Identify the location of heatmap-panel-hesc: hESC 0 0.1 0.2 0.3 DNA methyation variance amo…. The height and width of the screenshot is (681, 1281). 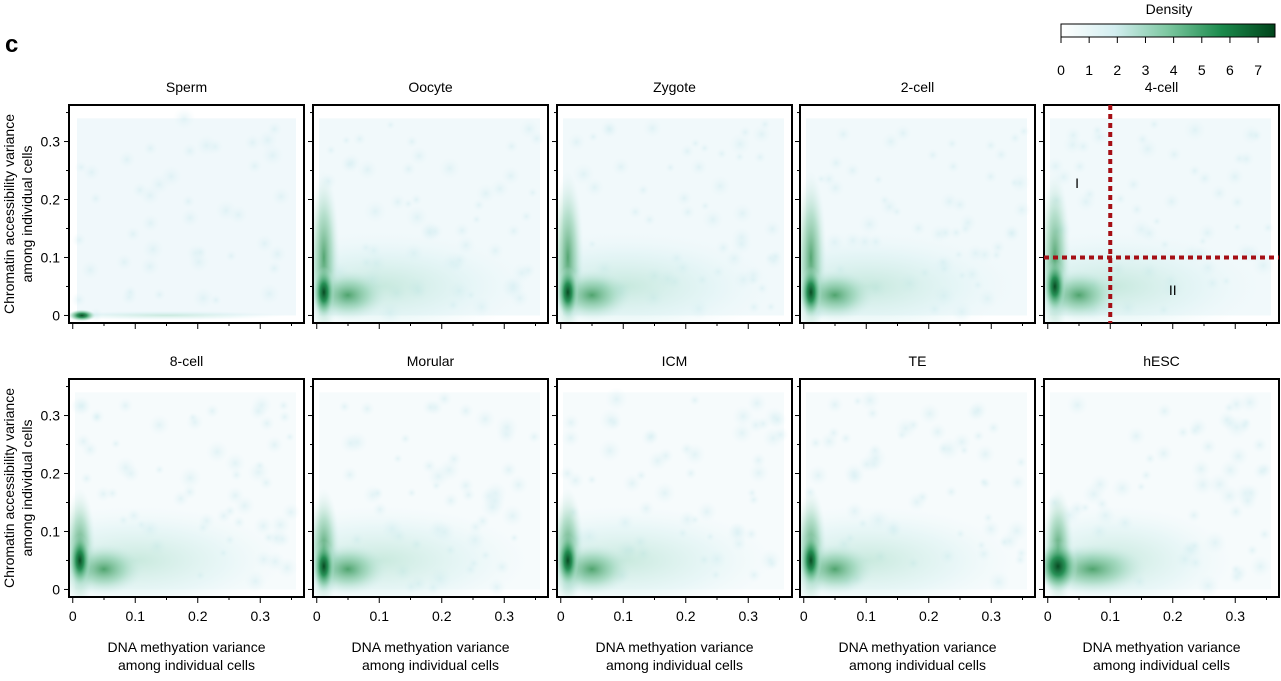
(1159, 513).